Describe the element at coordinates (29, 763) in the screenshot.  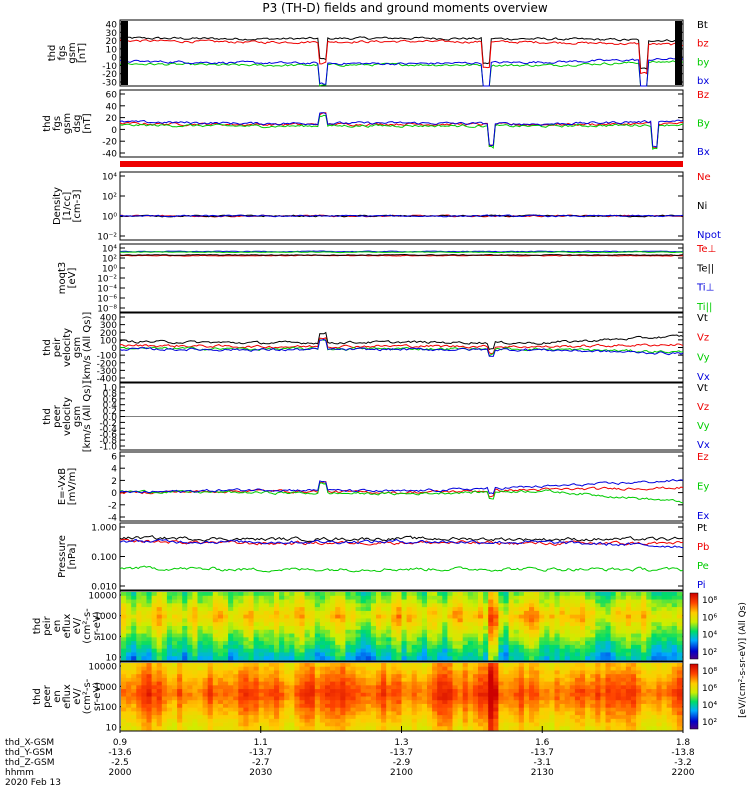
I see `xaxis-row-label: thd_Z-GSM` at that location.